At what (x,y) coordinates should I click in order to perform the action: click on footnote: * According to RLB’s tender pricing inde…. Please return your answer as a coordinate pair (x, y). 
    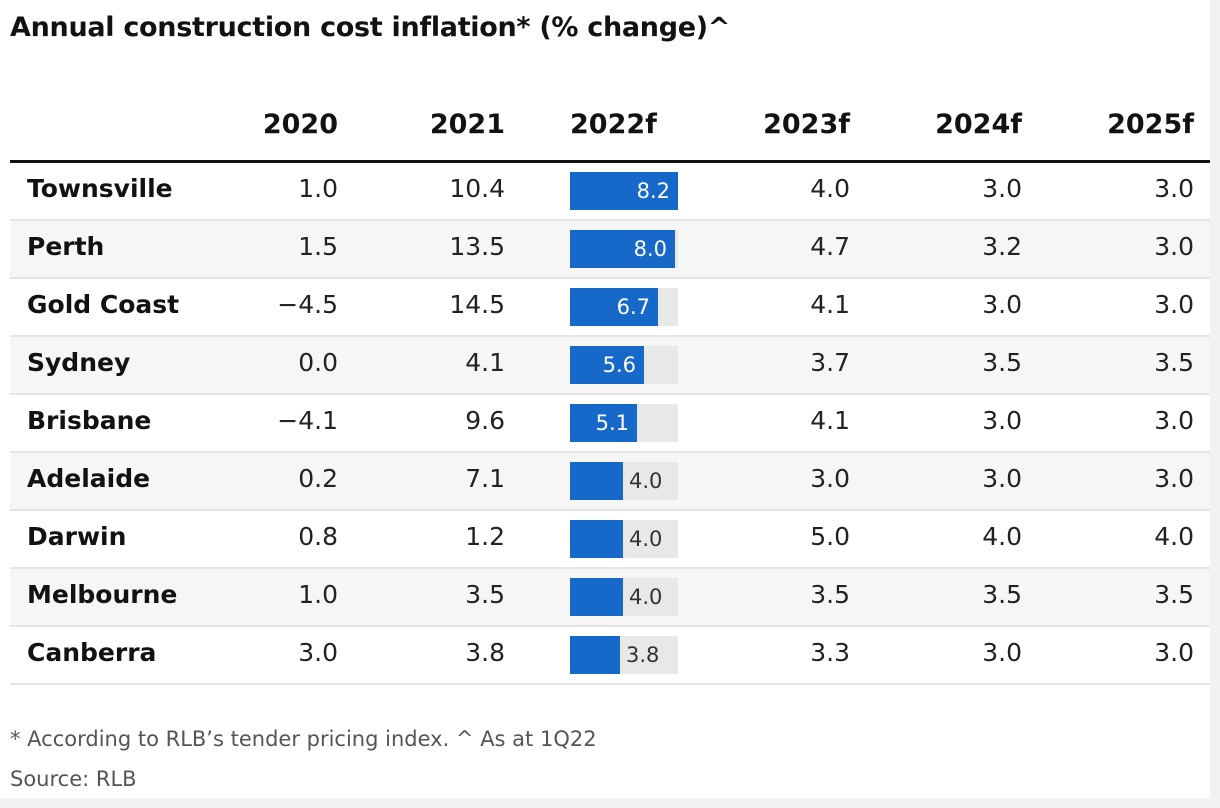
    Looking at the image, I should click on (303, 739).